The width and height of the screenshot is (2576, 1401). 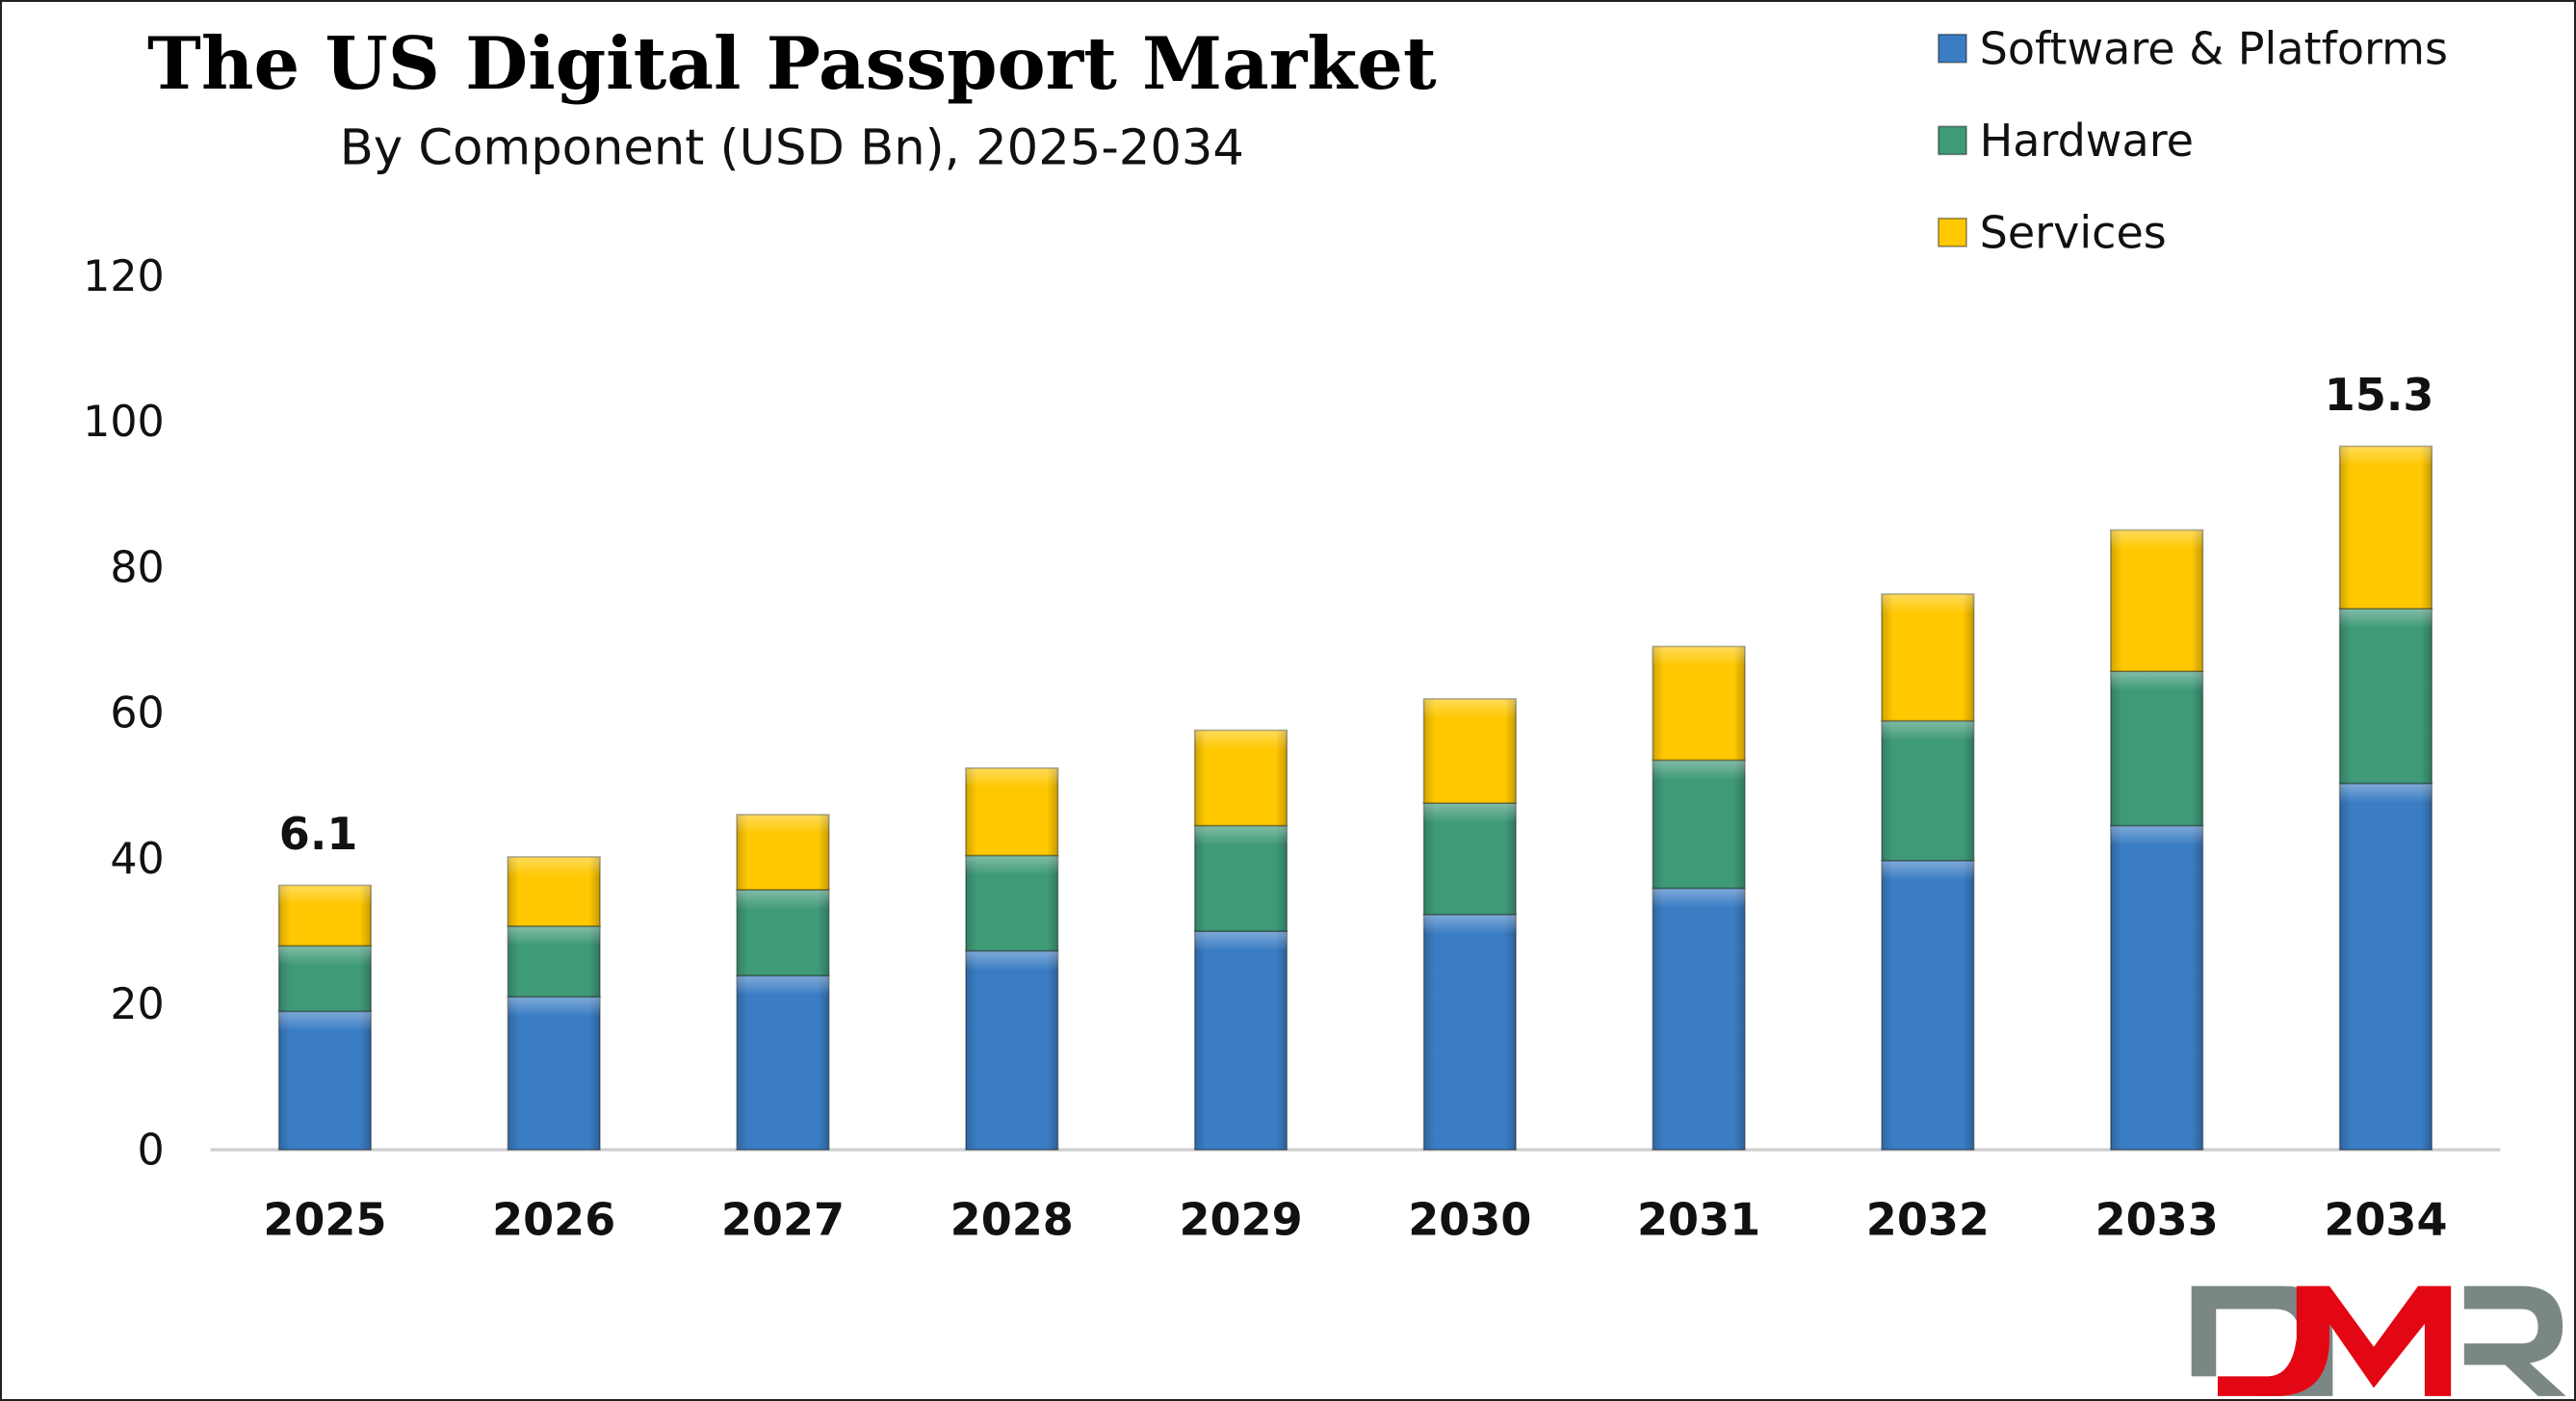 I want to click on legend-label: Hardware, so click(x=2087, y=141).